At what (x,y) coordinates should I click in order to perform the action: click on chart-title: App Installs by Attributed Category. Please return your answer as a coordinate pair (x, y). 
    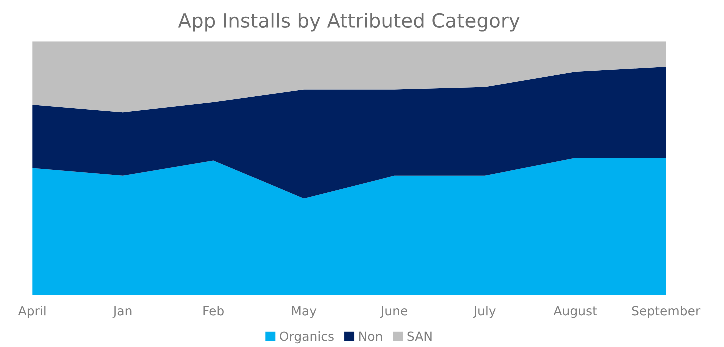
    Looking at the image, I should click on (349, 22).